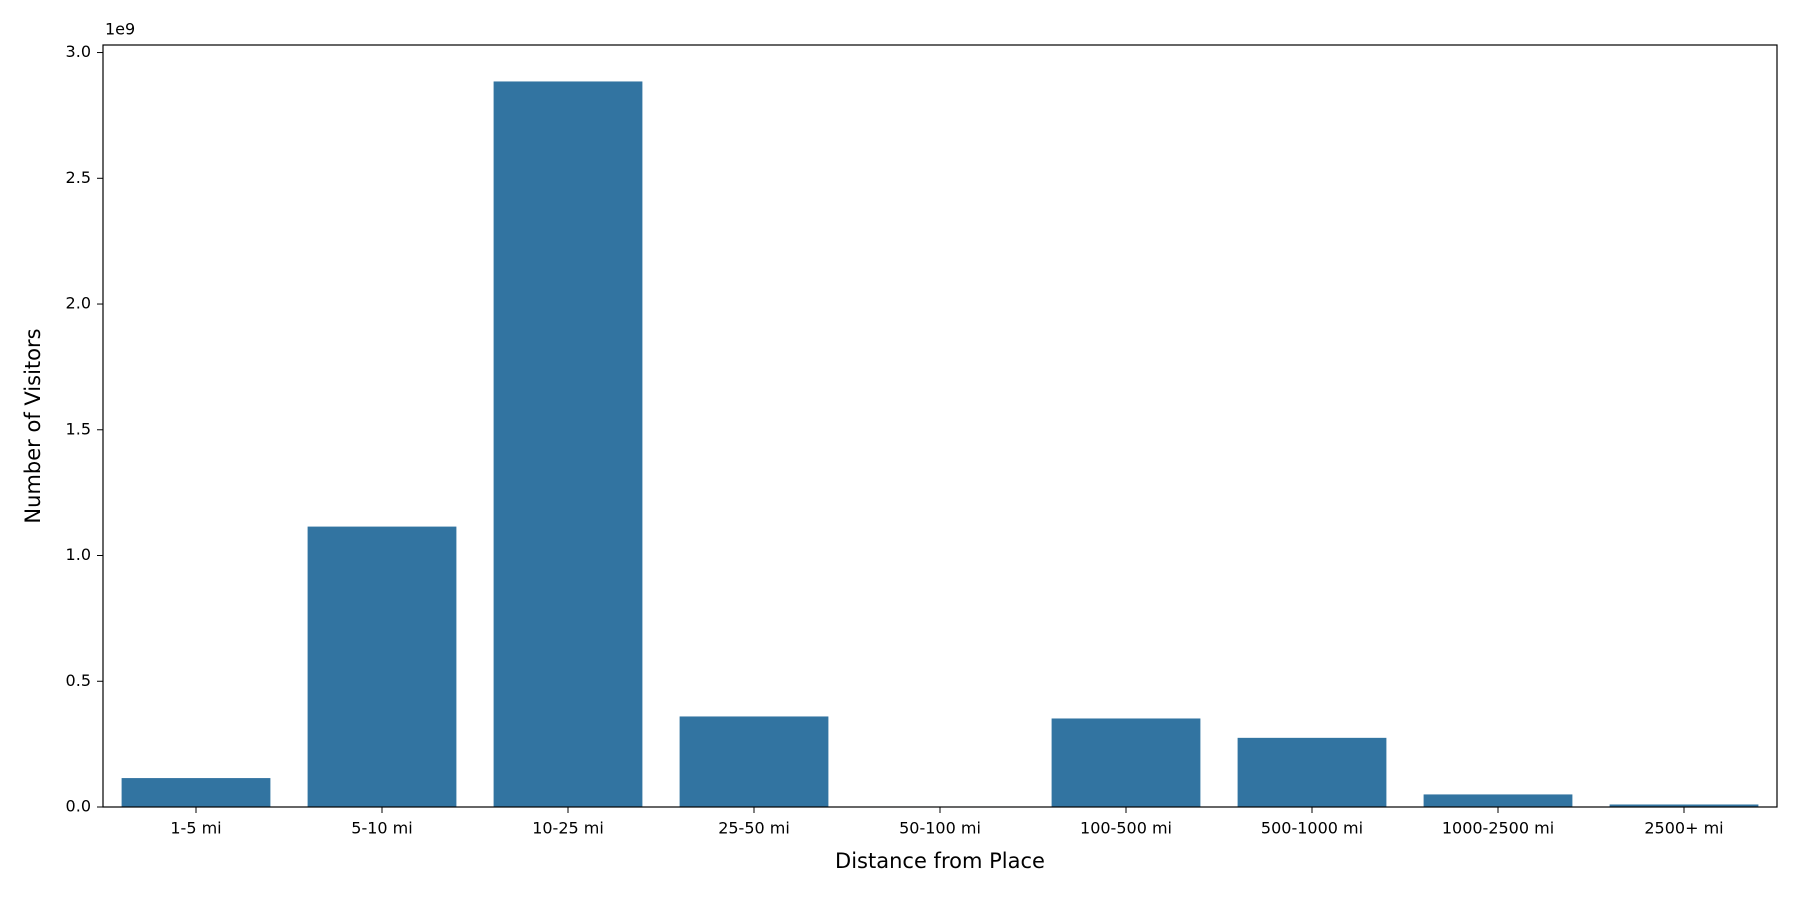 This screenshot has width=1800, height=900. Describe the element at coordinates (940, 828) in the screenshot. I see `x-tick-label: 50-100 mi` at that location.